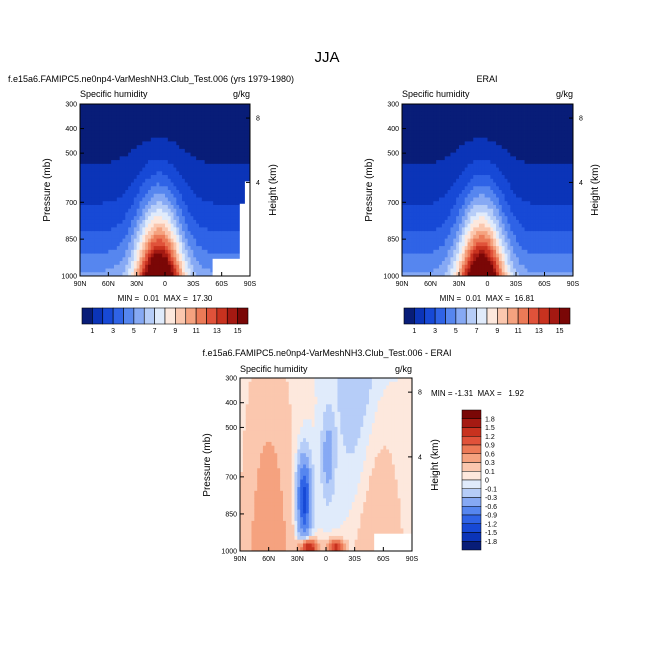 The height and width of the screenshot is (654, 654). What do you see at coordinates (258, 183) in the screenshot?
I see `height-tick-label: 4` at bounding box center [258, 183].